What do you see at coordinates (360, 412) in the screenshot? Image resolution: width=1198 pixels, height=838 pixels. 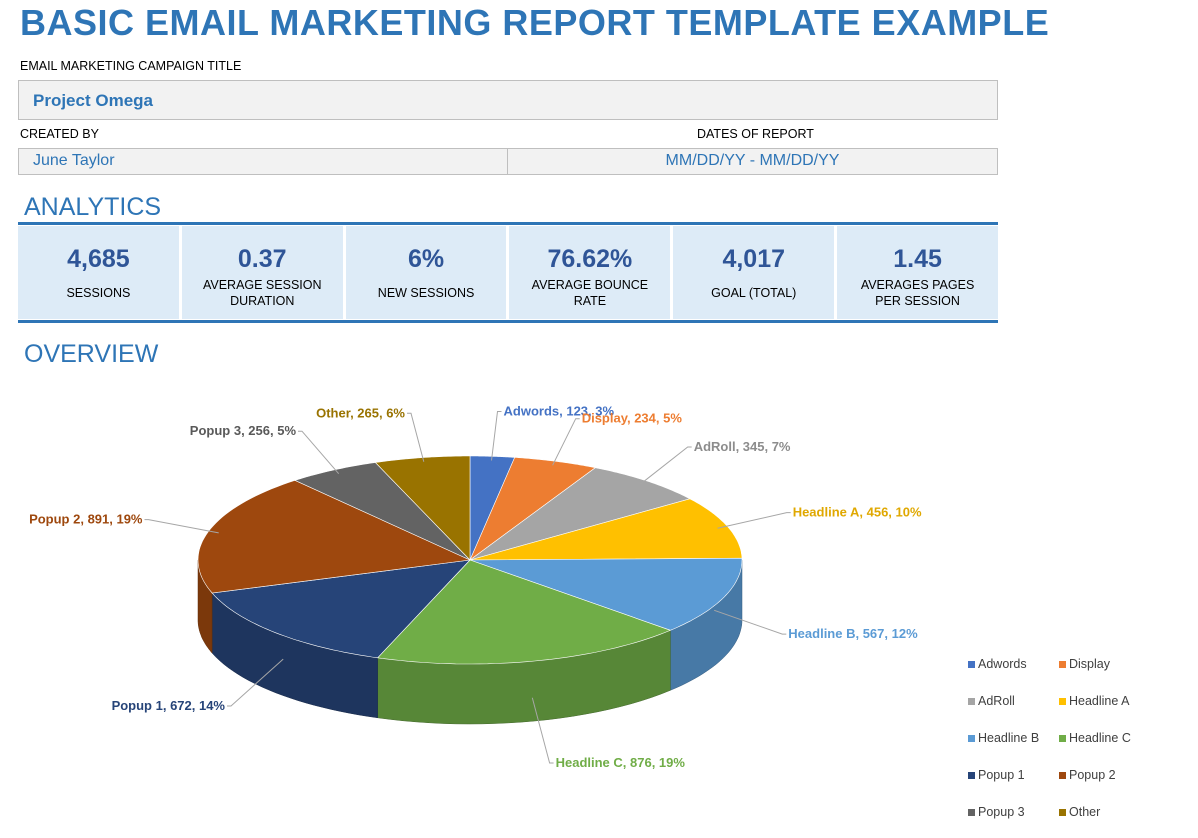 I see `data-label-other: Other, 265, 6%` at bounding box center [360, 412].